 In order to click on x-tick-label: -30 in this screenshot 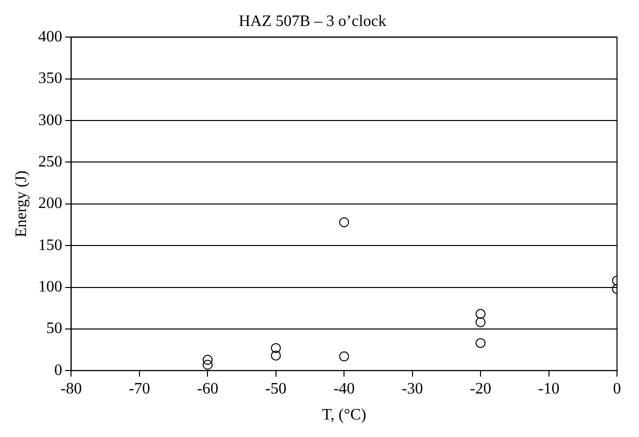, I will do `click(412, 389)`.